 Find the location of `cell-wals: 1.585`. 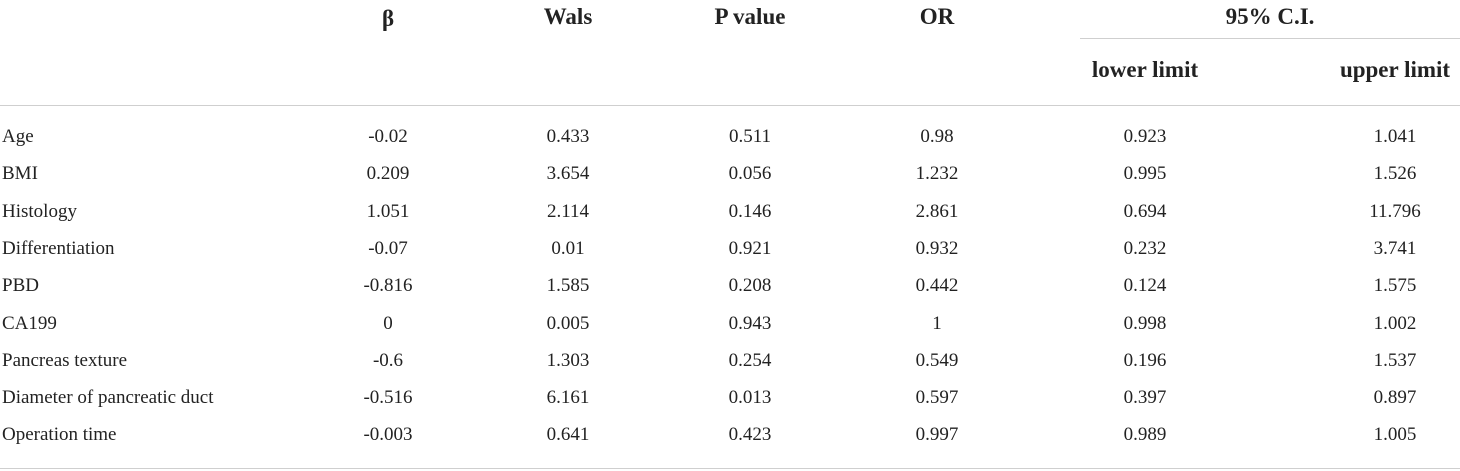

cell-wals: 1.585 is located at coordinates (568, 286).